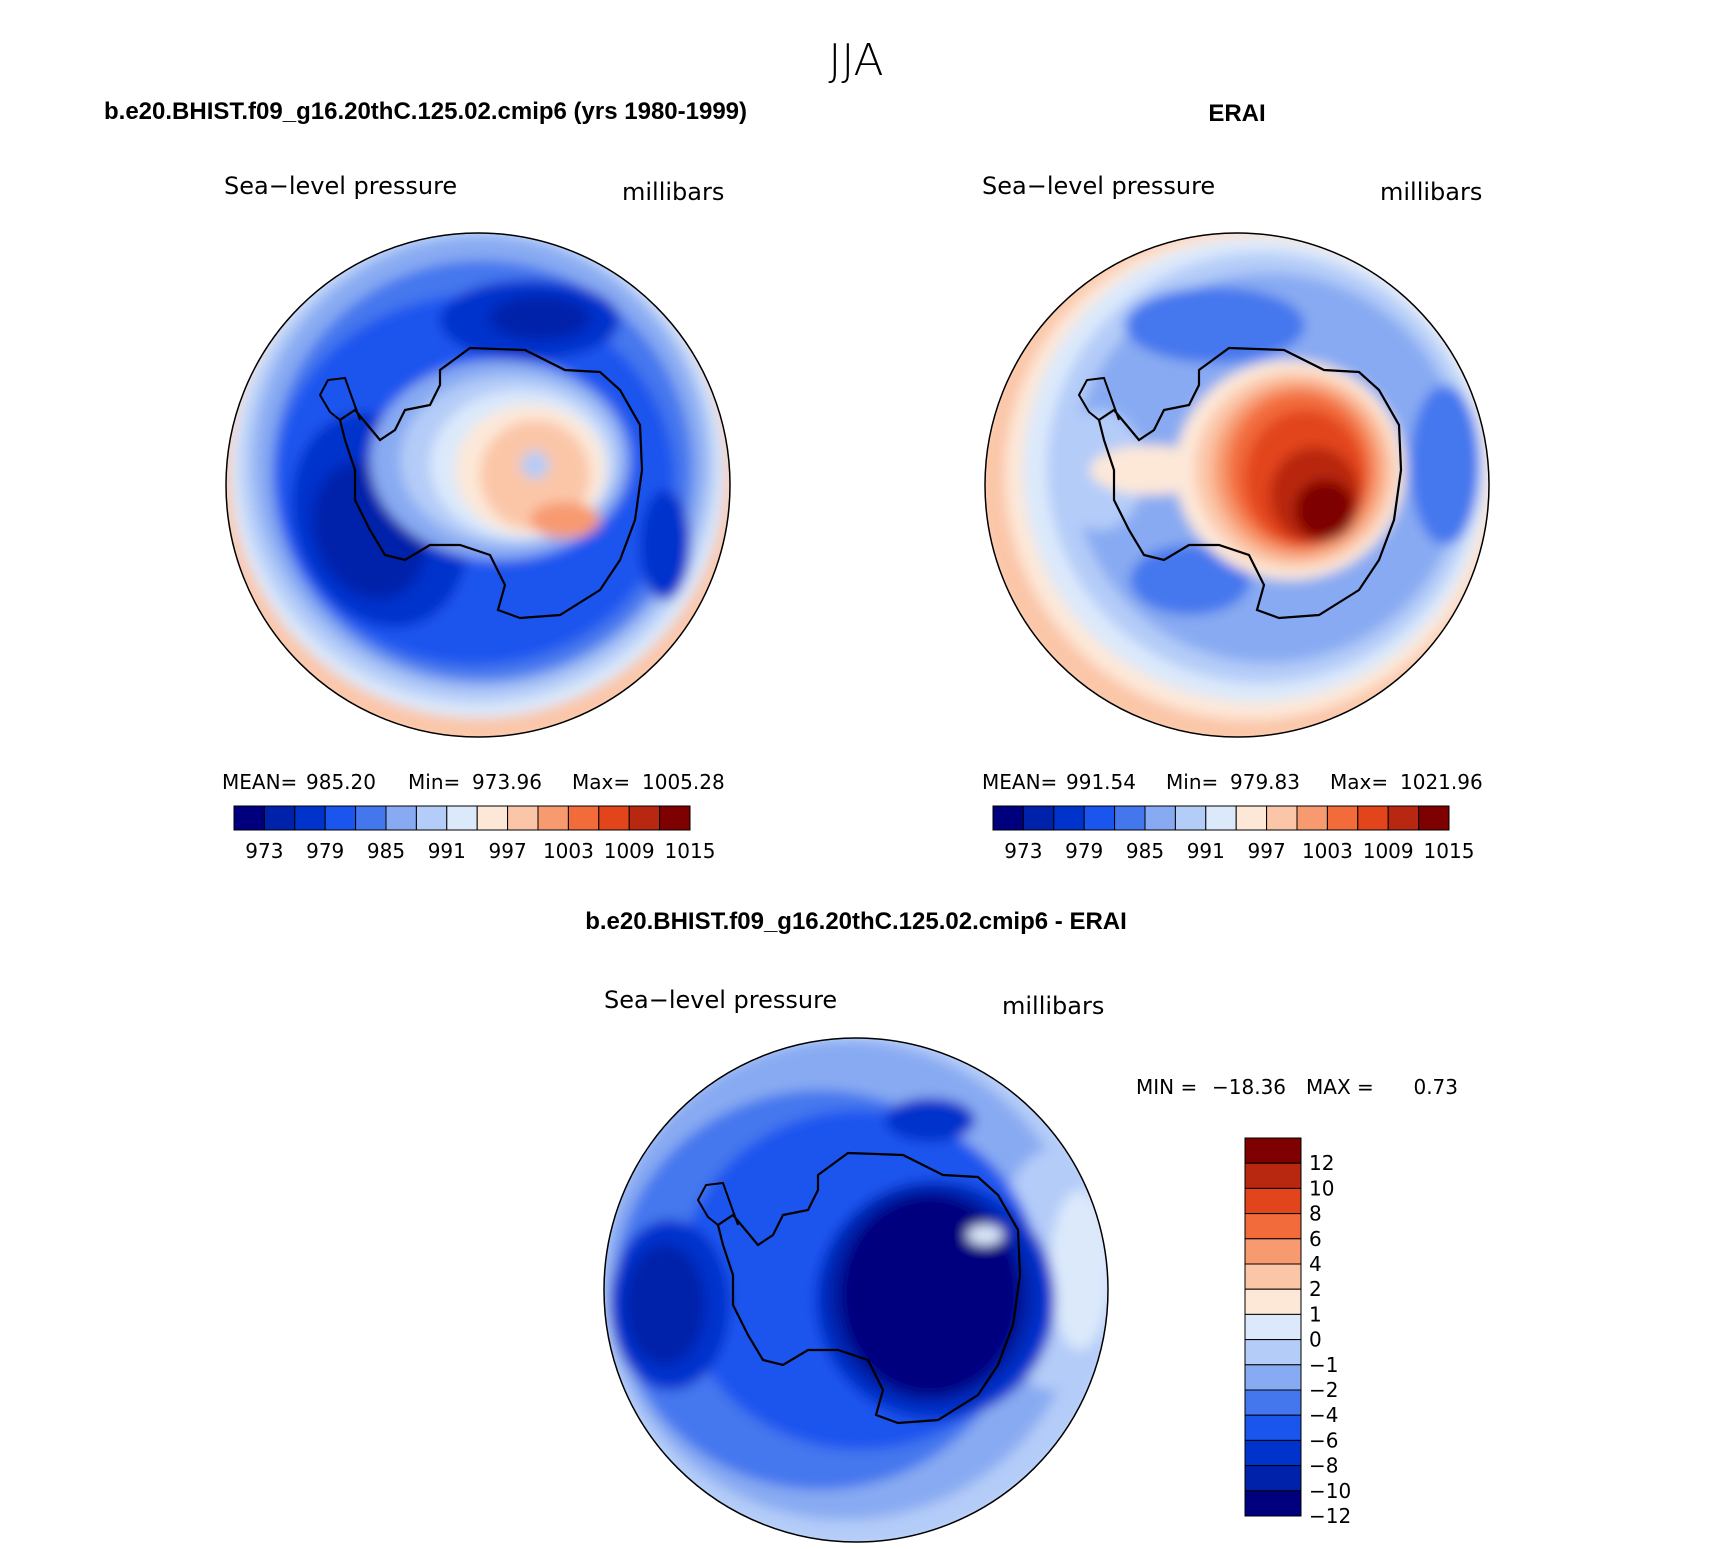 The height and width of the screenshot is (1549, 1710). Describe the element at coordinates (1315, 1264) in the screenshot. I see `colorbar-tick-label: 4` at that location.